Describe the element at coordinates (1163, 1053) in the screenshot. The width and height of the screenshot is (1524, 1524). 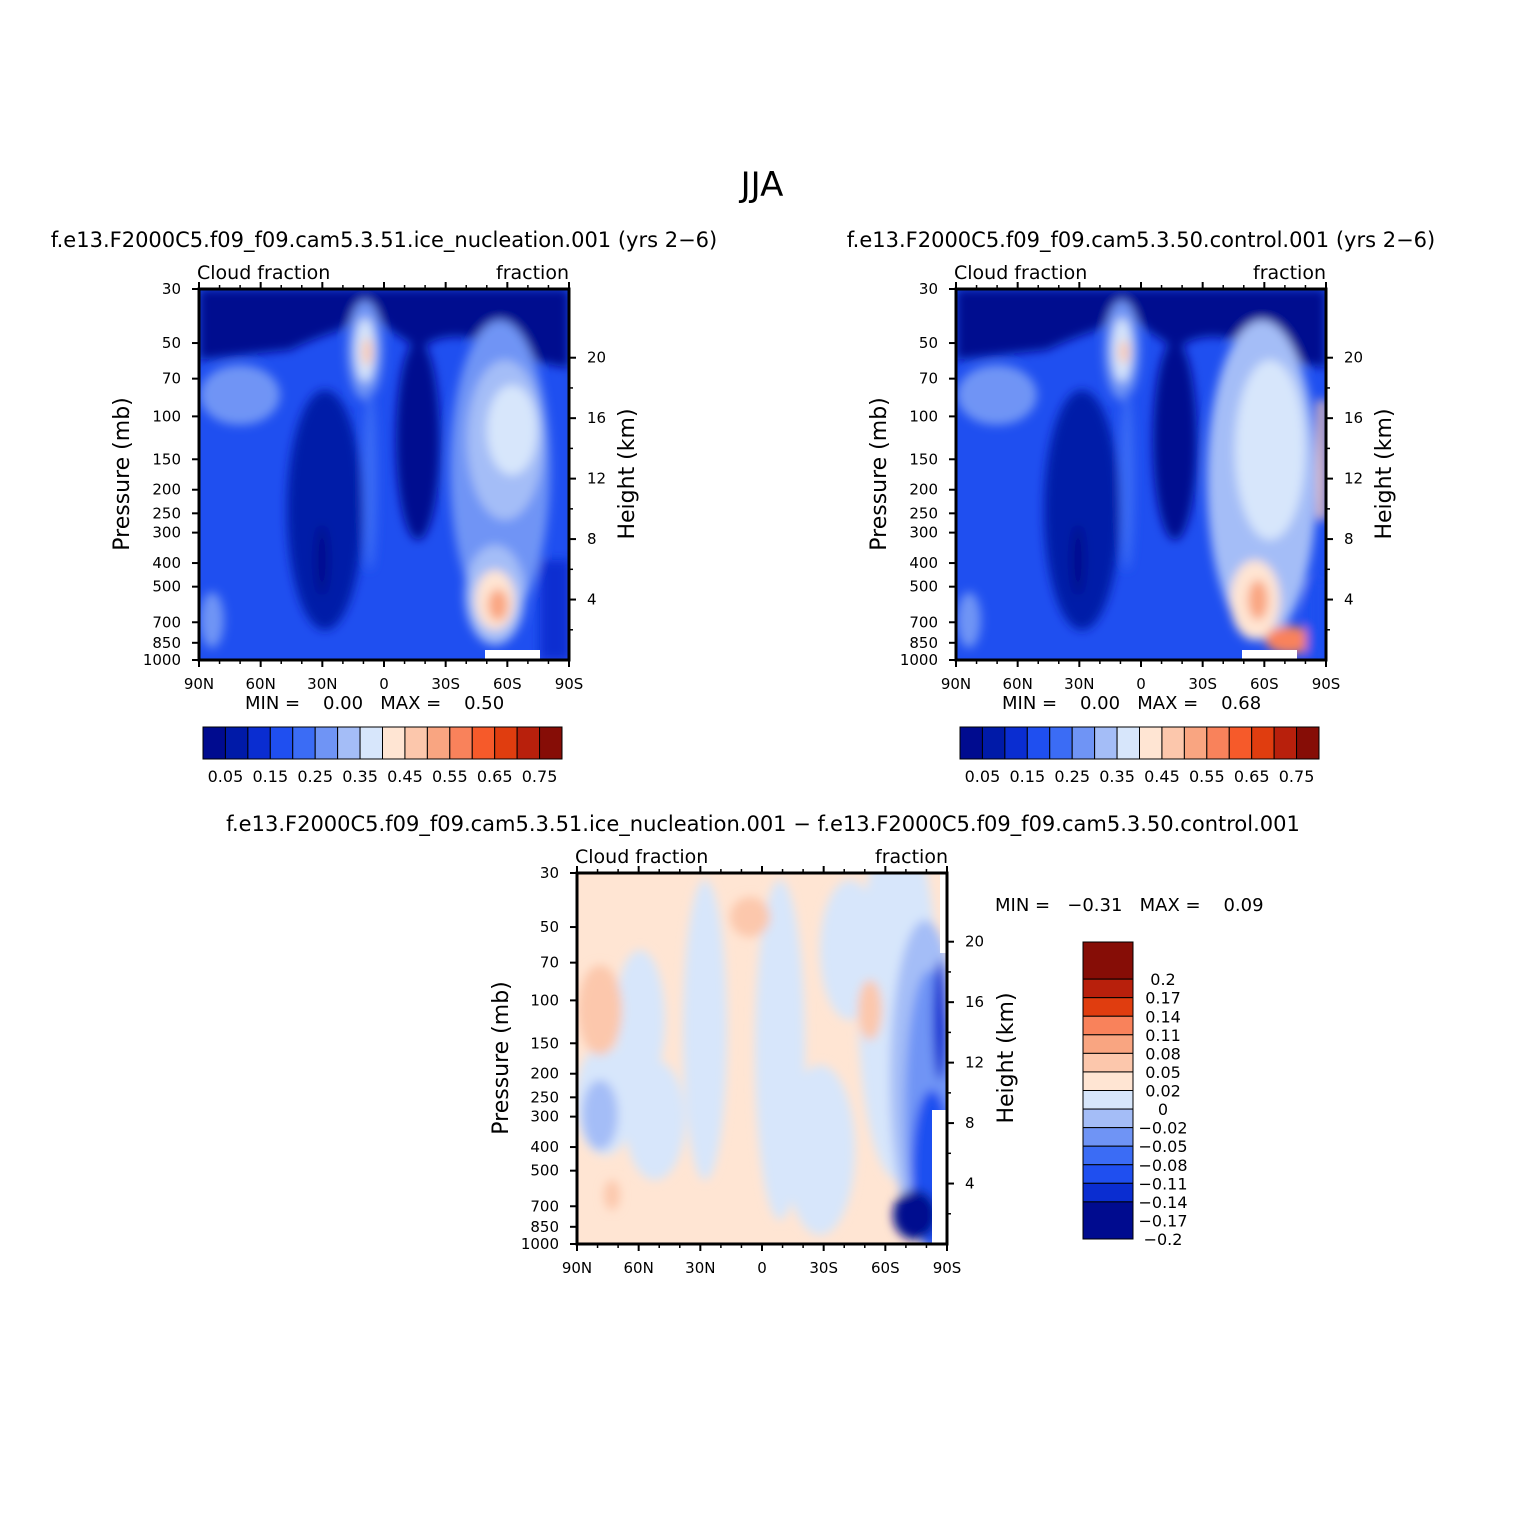
I see `colorbar-label: 0.08` at that location.